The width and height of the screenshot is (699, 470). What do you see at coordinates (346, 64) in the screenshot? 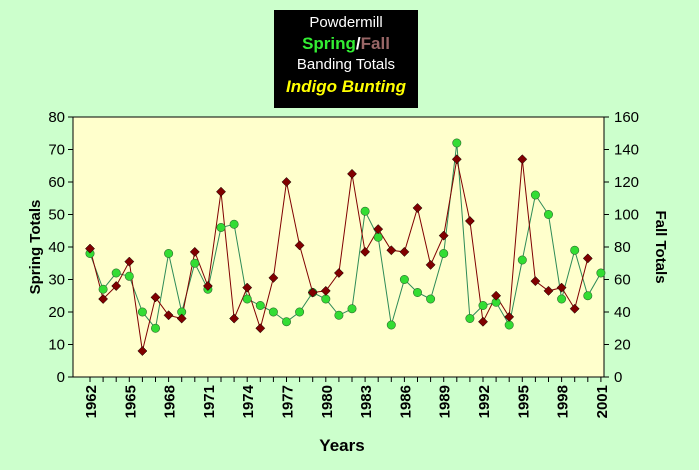
I see `chart-title-line3: Banding Totals` at bounding box center [346, 64].